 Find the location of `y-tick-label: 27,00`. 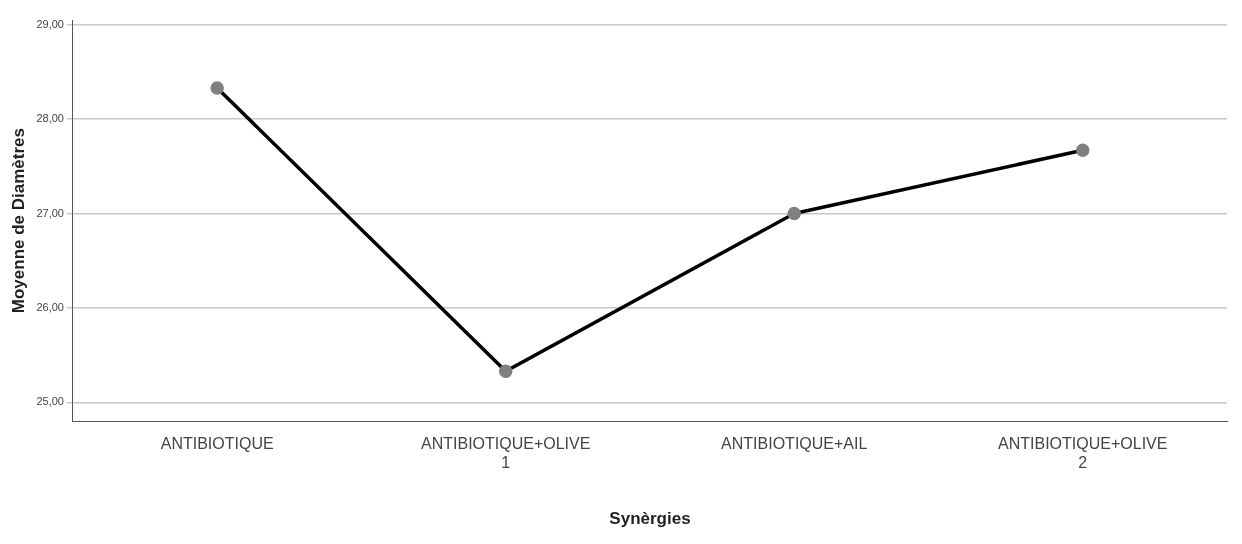

y-tick-label: 27,00 is located at coordinates (50, 212).